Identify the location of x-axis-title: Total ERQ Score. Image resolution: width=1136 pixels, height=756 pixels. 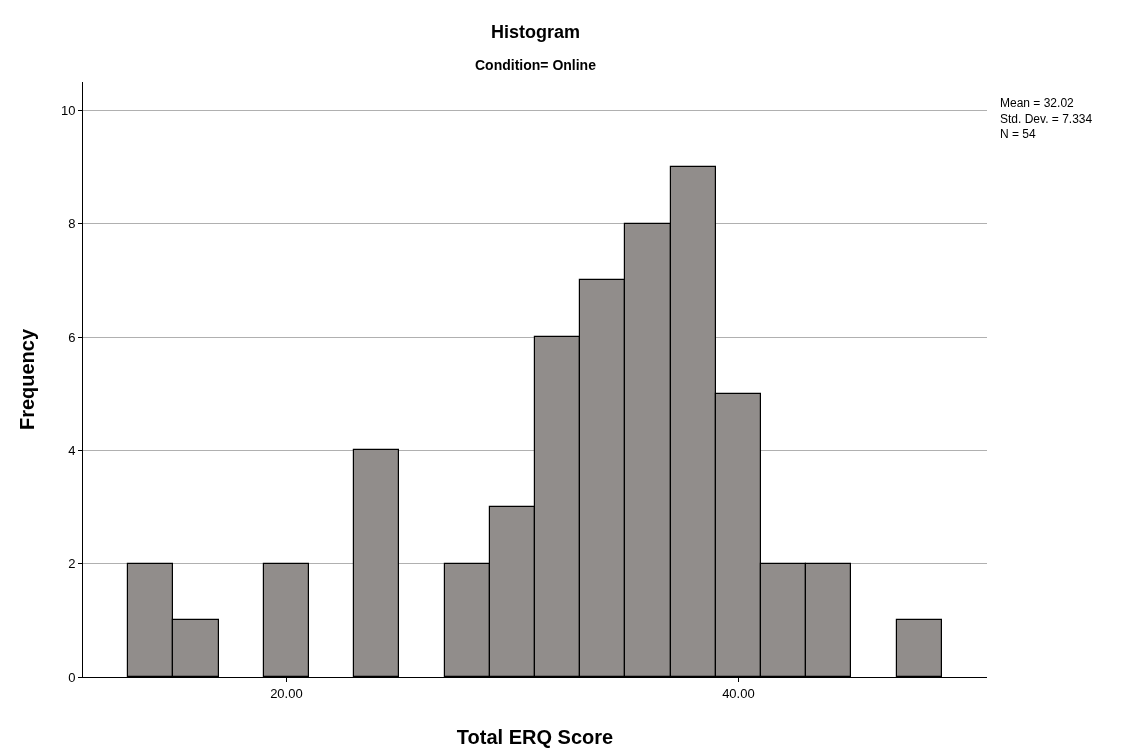
(535, 737).